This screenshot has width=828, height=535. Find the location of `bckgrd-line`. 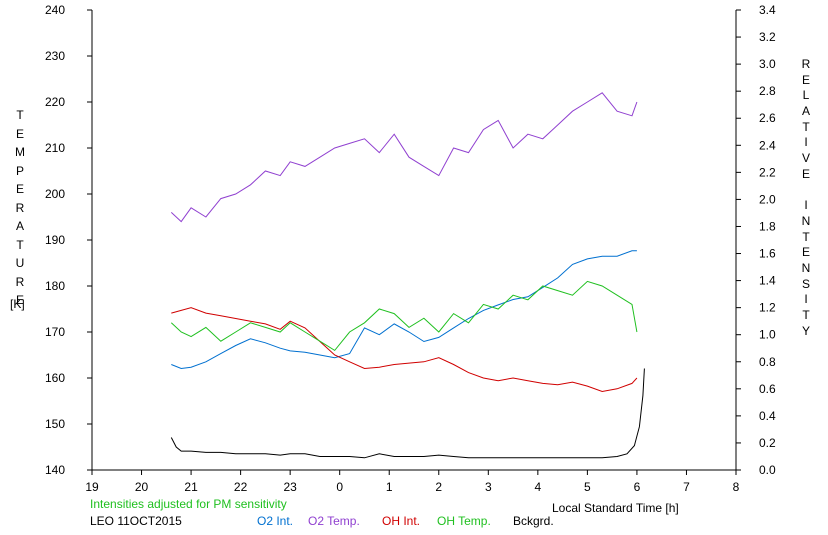

bckgrd-line is located at coordinates (407, 413).